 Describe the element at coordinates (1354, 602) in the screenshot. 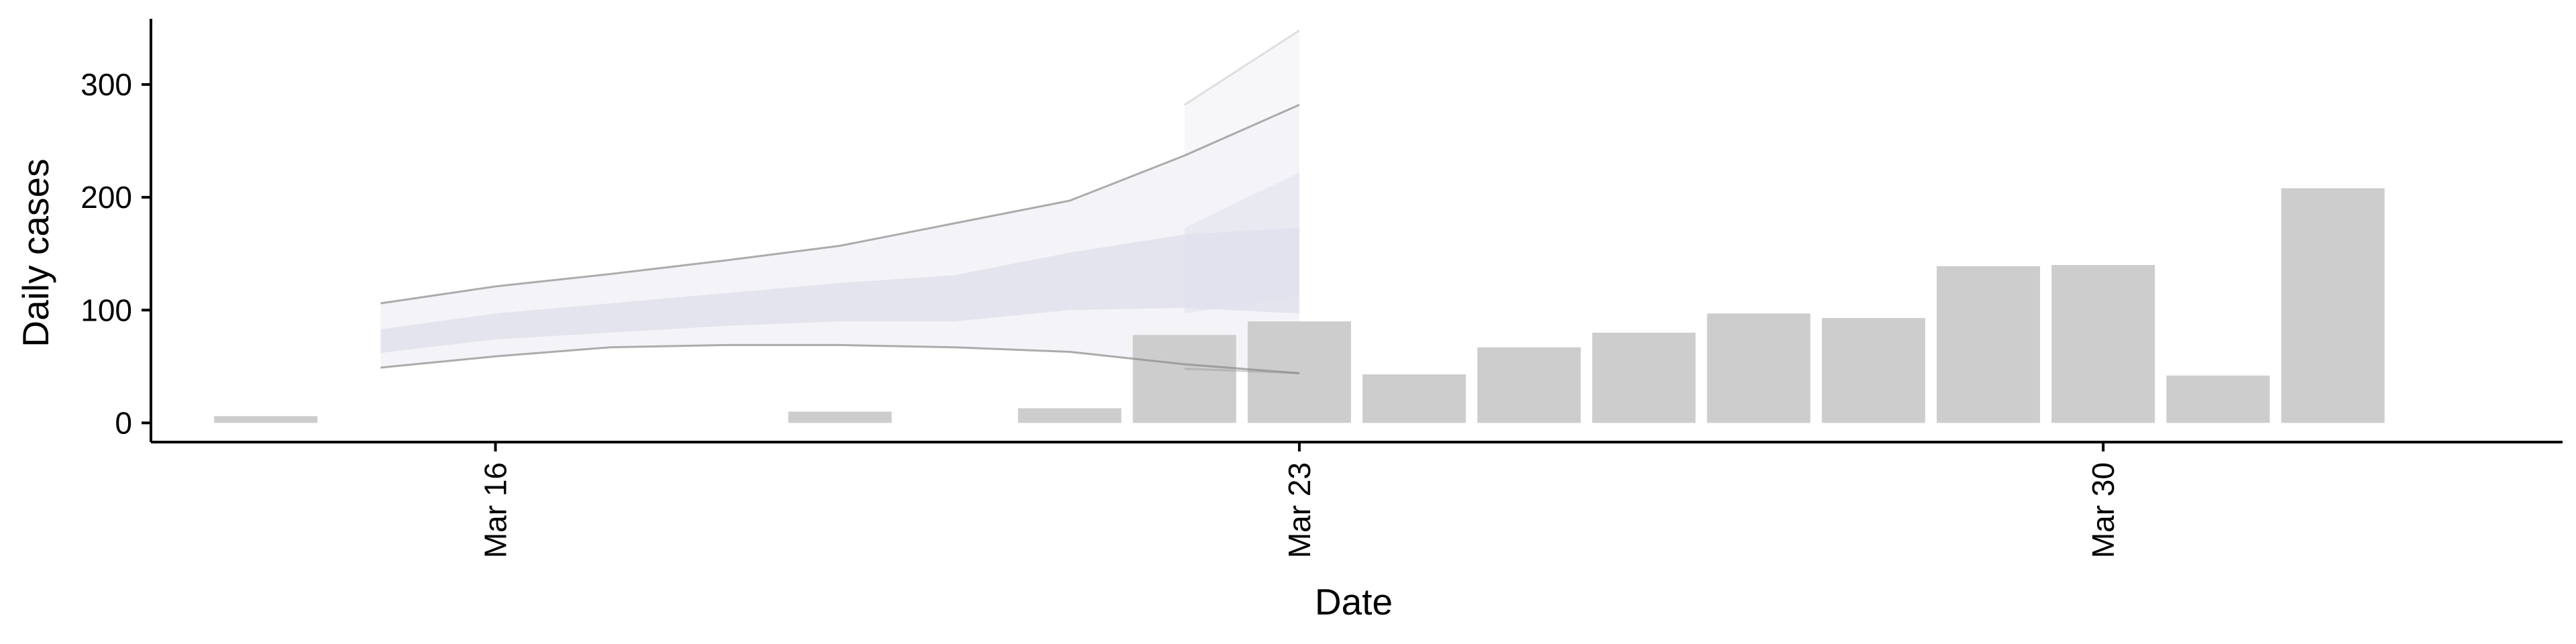

I see `x-axis-title: Date` at that location.